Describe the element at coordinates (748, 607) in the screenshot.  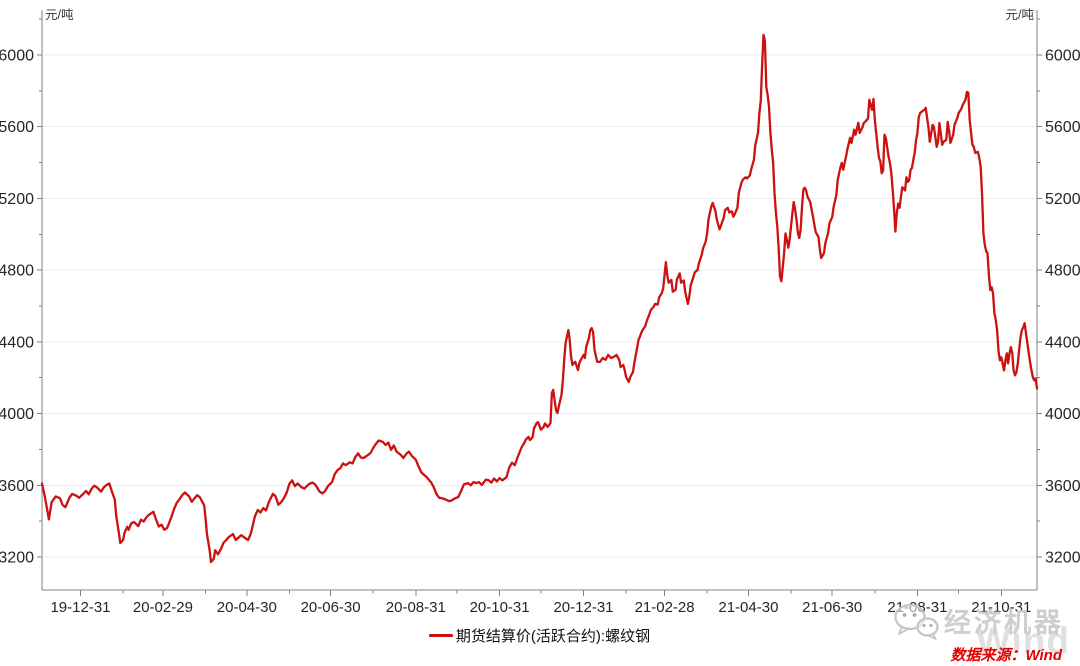
I see `svg-text: 21-04-30` at that location.